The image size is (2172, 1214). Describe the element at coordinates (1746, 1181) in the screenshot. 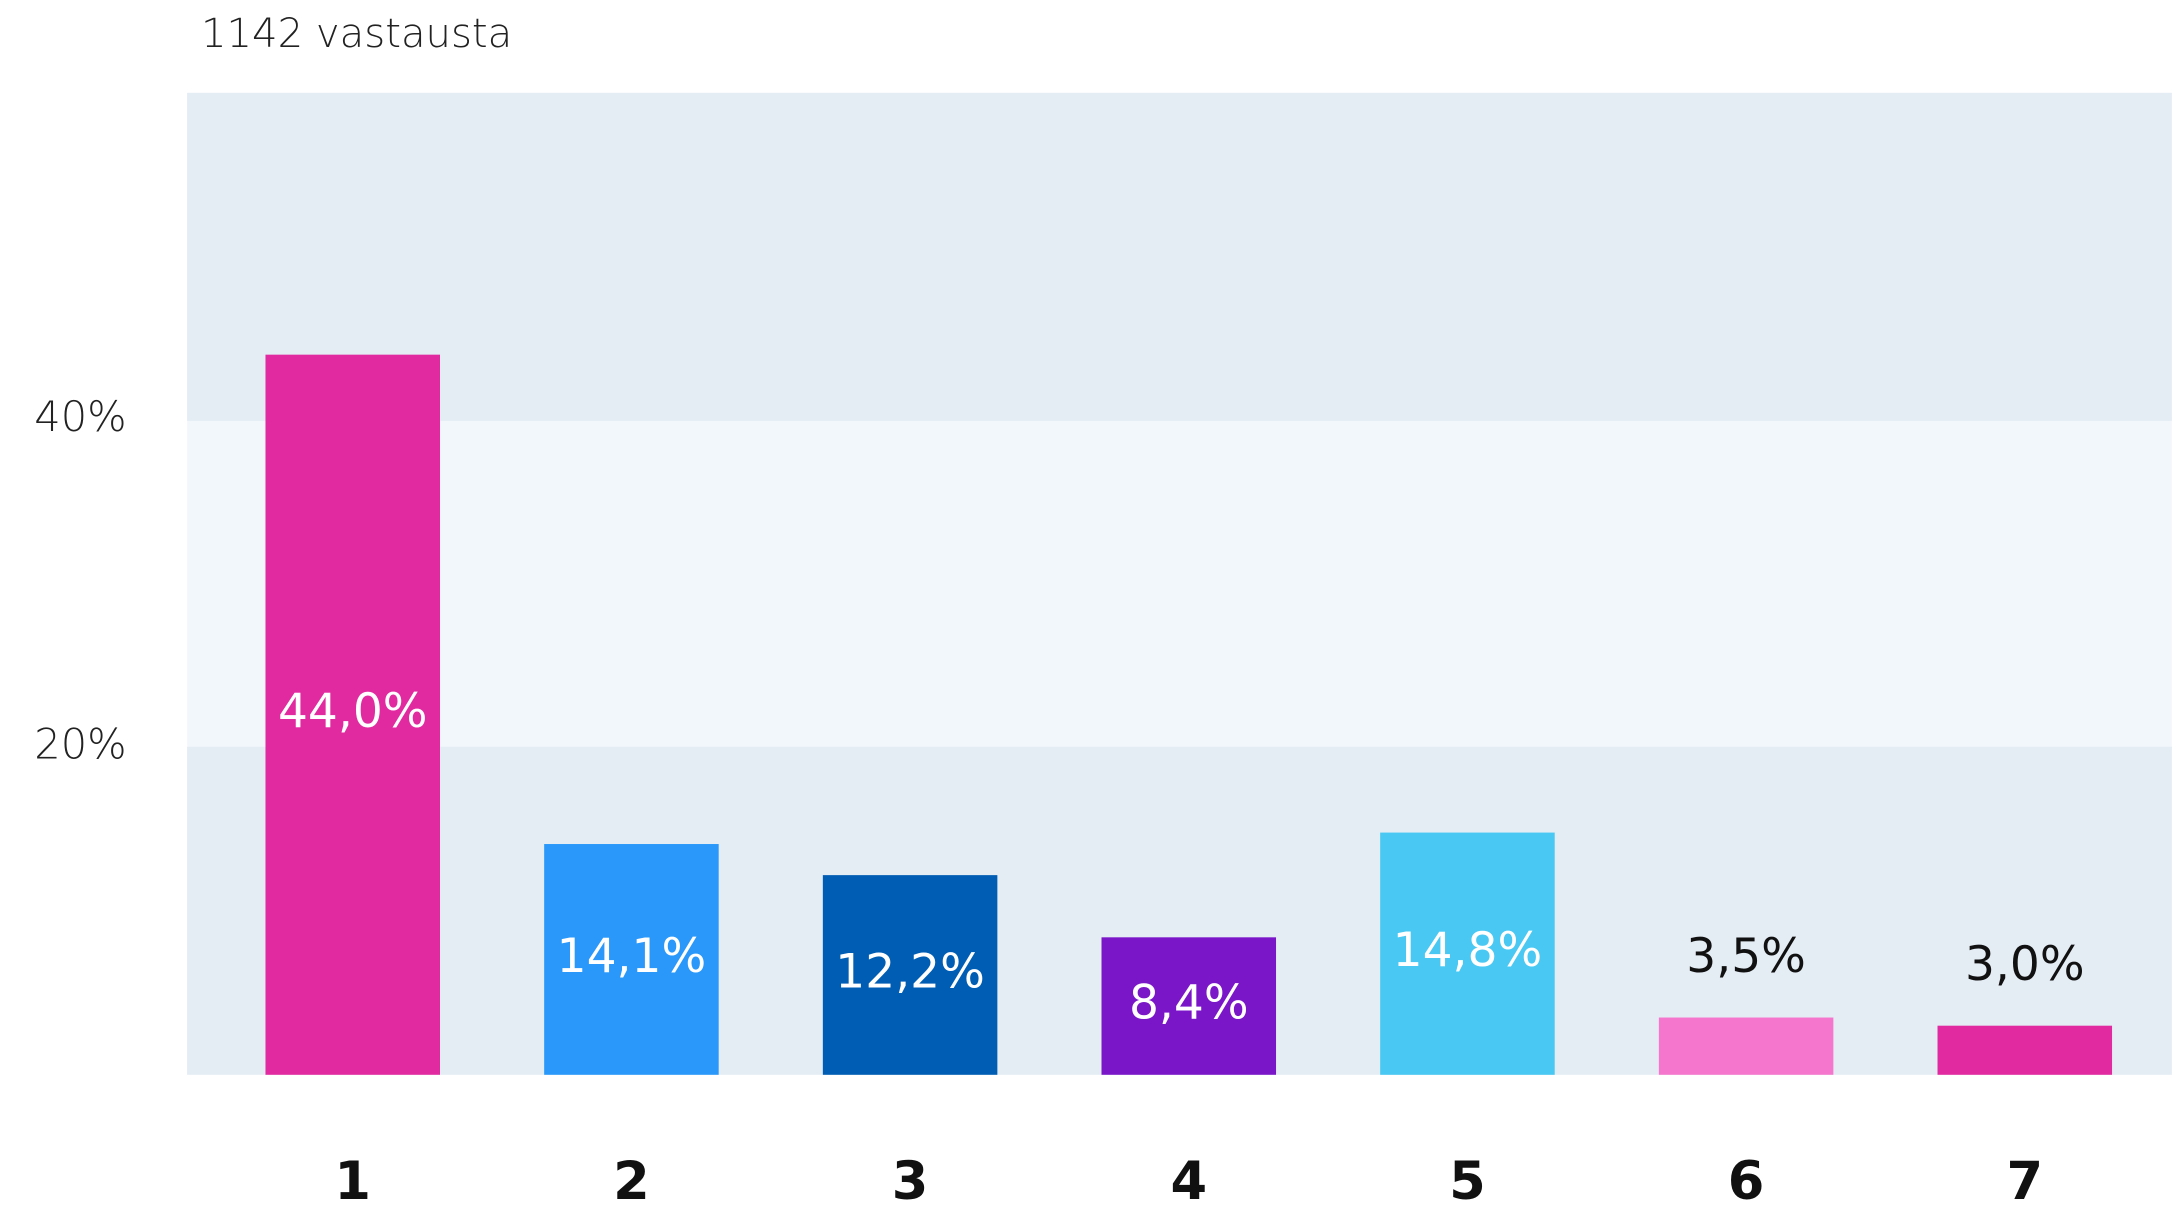

I see `x-tick-label: 6` at that location.